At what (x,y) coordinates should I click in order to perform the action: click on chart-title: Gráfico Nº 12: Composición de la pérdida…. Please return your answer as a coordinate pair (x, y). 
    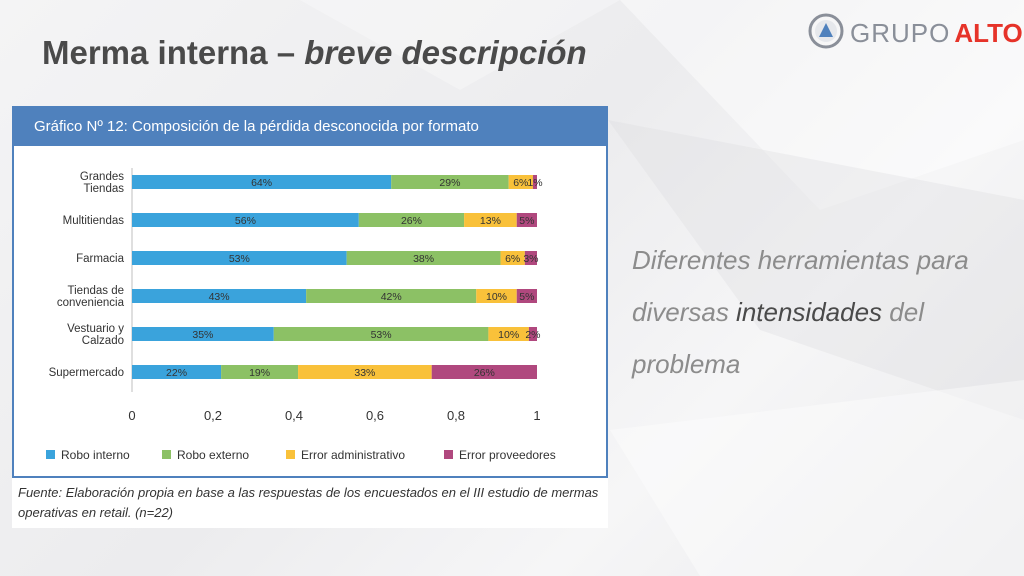
    Looking at the image, I should click on (256, 126).